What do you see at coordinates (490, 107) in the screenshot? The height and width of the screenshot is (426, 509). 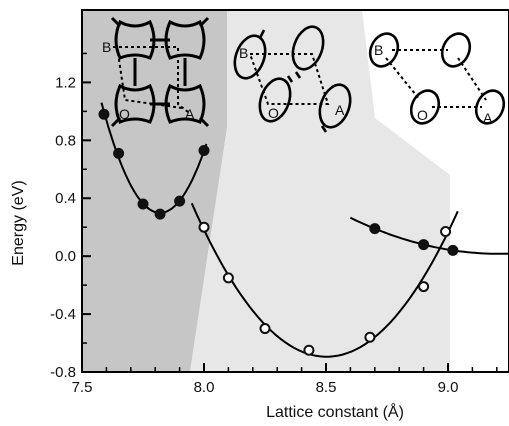 I see `inset-3-orbital-a` at bounding box center [490, 107].